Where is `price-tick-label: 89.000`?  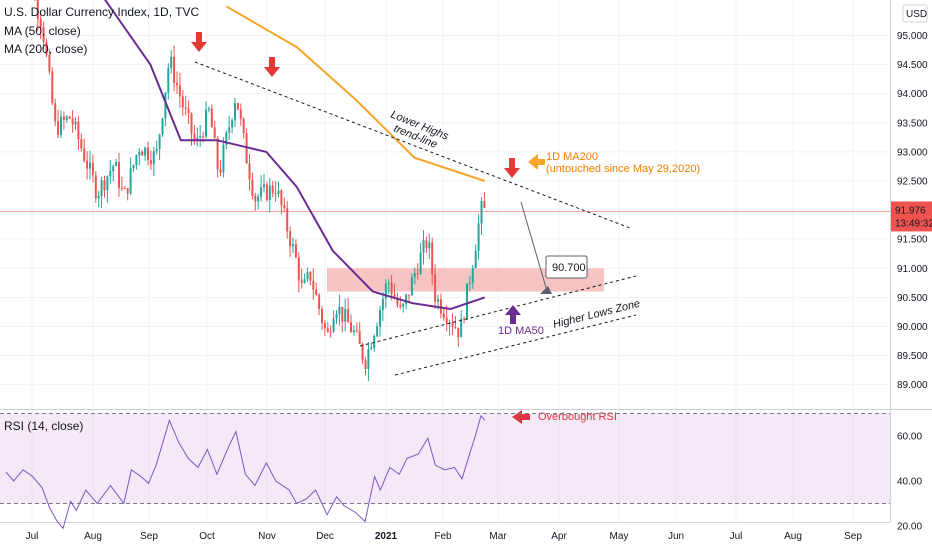 price-tick-label: 89.000 is located at coordinates (912, 385).